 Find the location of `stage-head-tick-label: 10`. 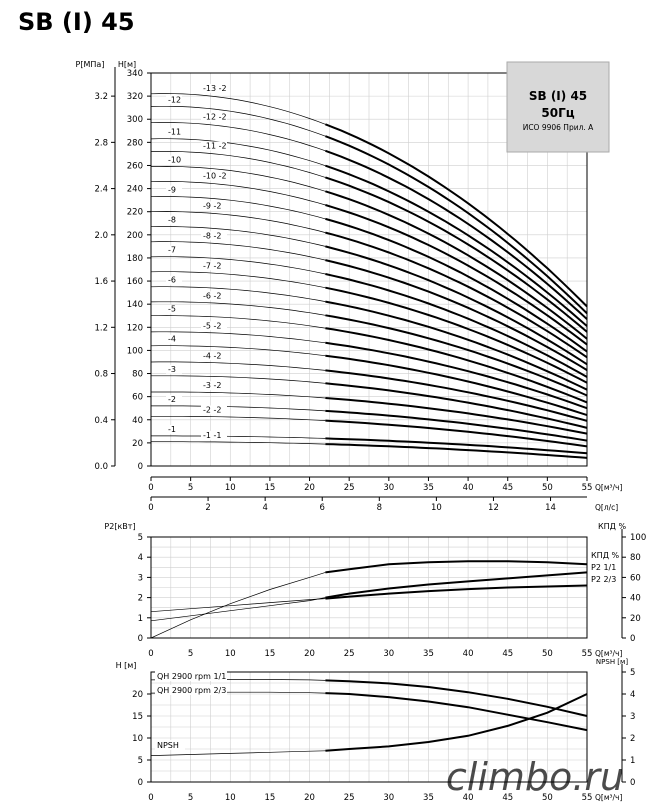

stage-head-tick-label: 10 is located at coordinates (137, 739).